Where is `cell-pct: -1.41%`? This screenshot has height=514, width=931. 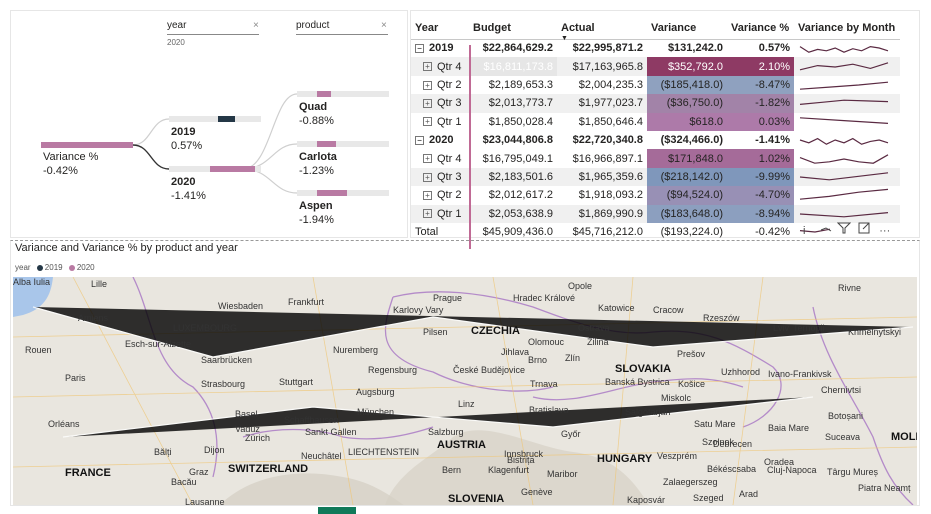 cell-pct: -1.41% is located at coordinates (772, 140).